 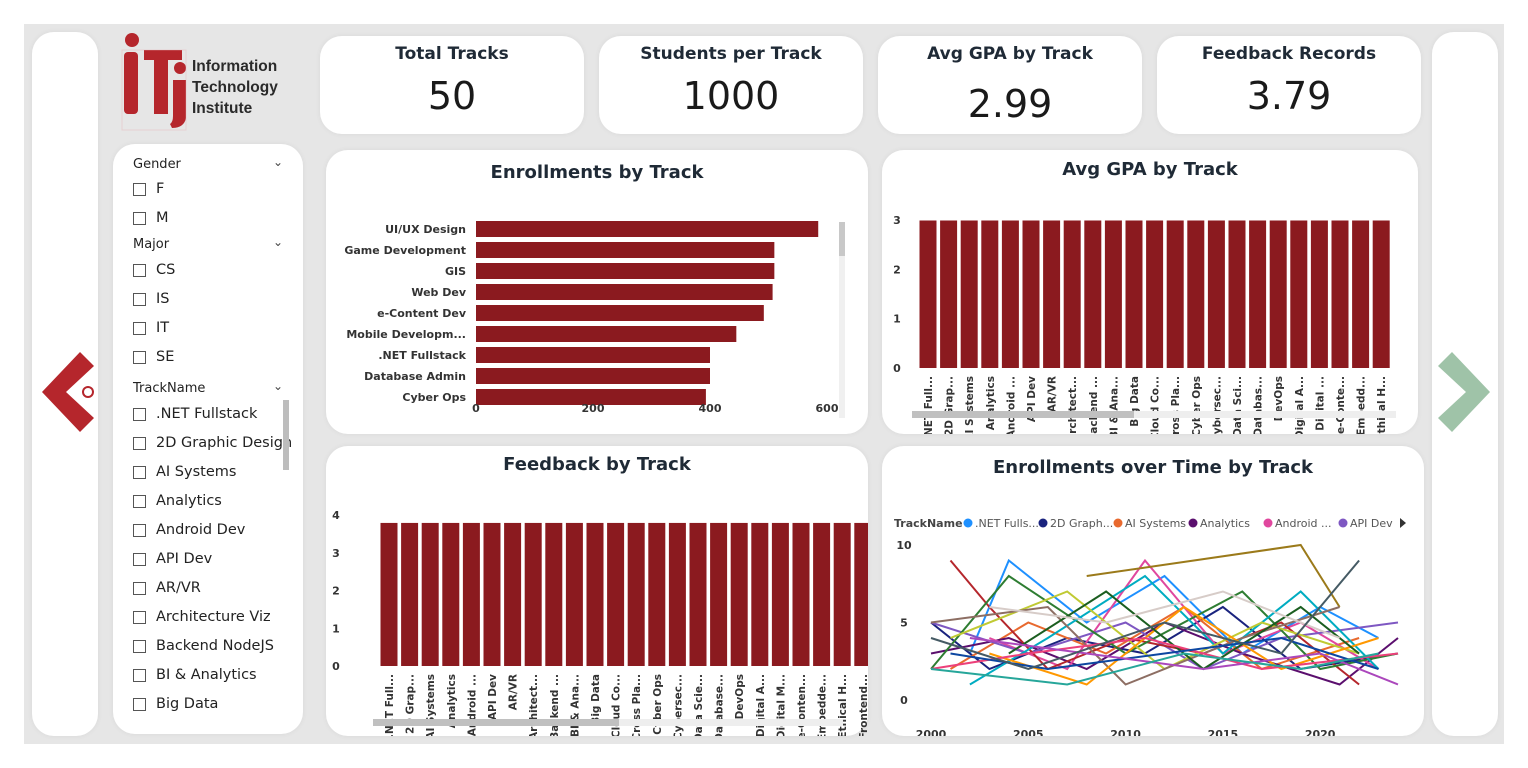 I want to click on right-nav-strip, so click(x=1465, y=384).